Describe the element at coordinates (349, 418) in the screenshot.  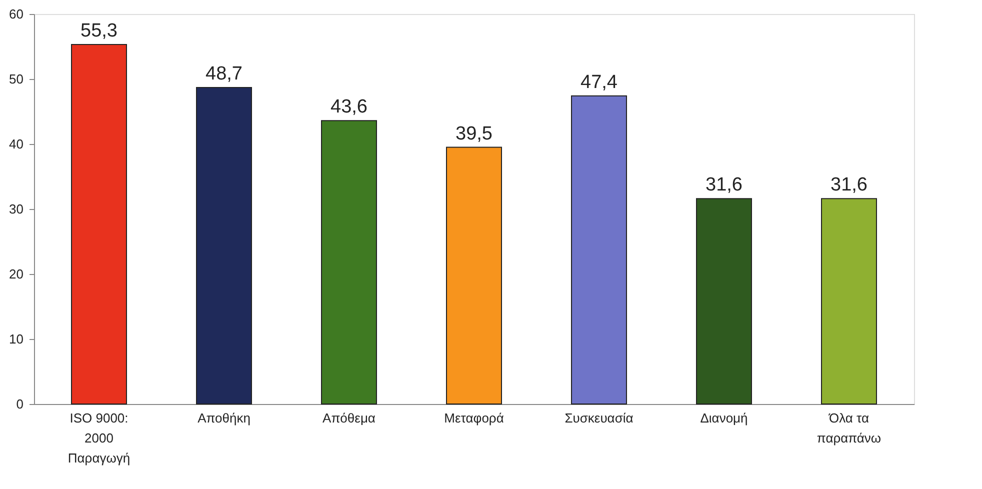
I see `x-tick-label: Απόθεμα` at that location.